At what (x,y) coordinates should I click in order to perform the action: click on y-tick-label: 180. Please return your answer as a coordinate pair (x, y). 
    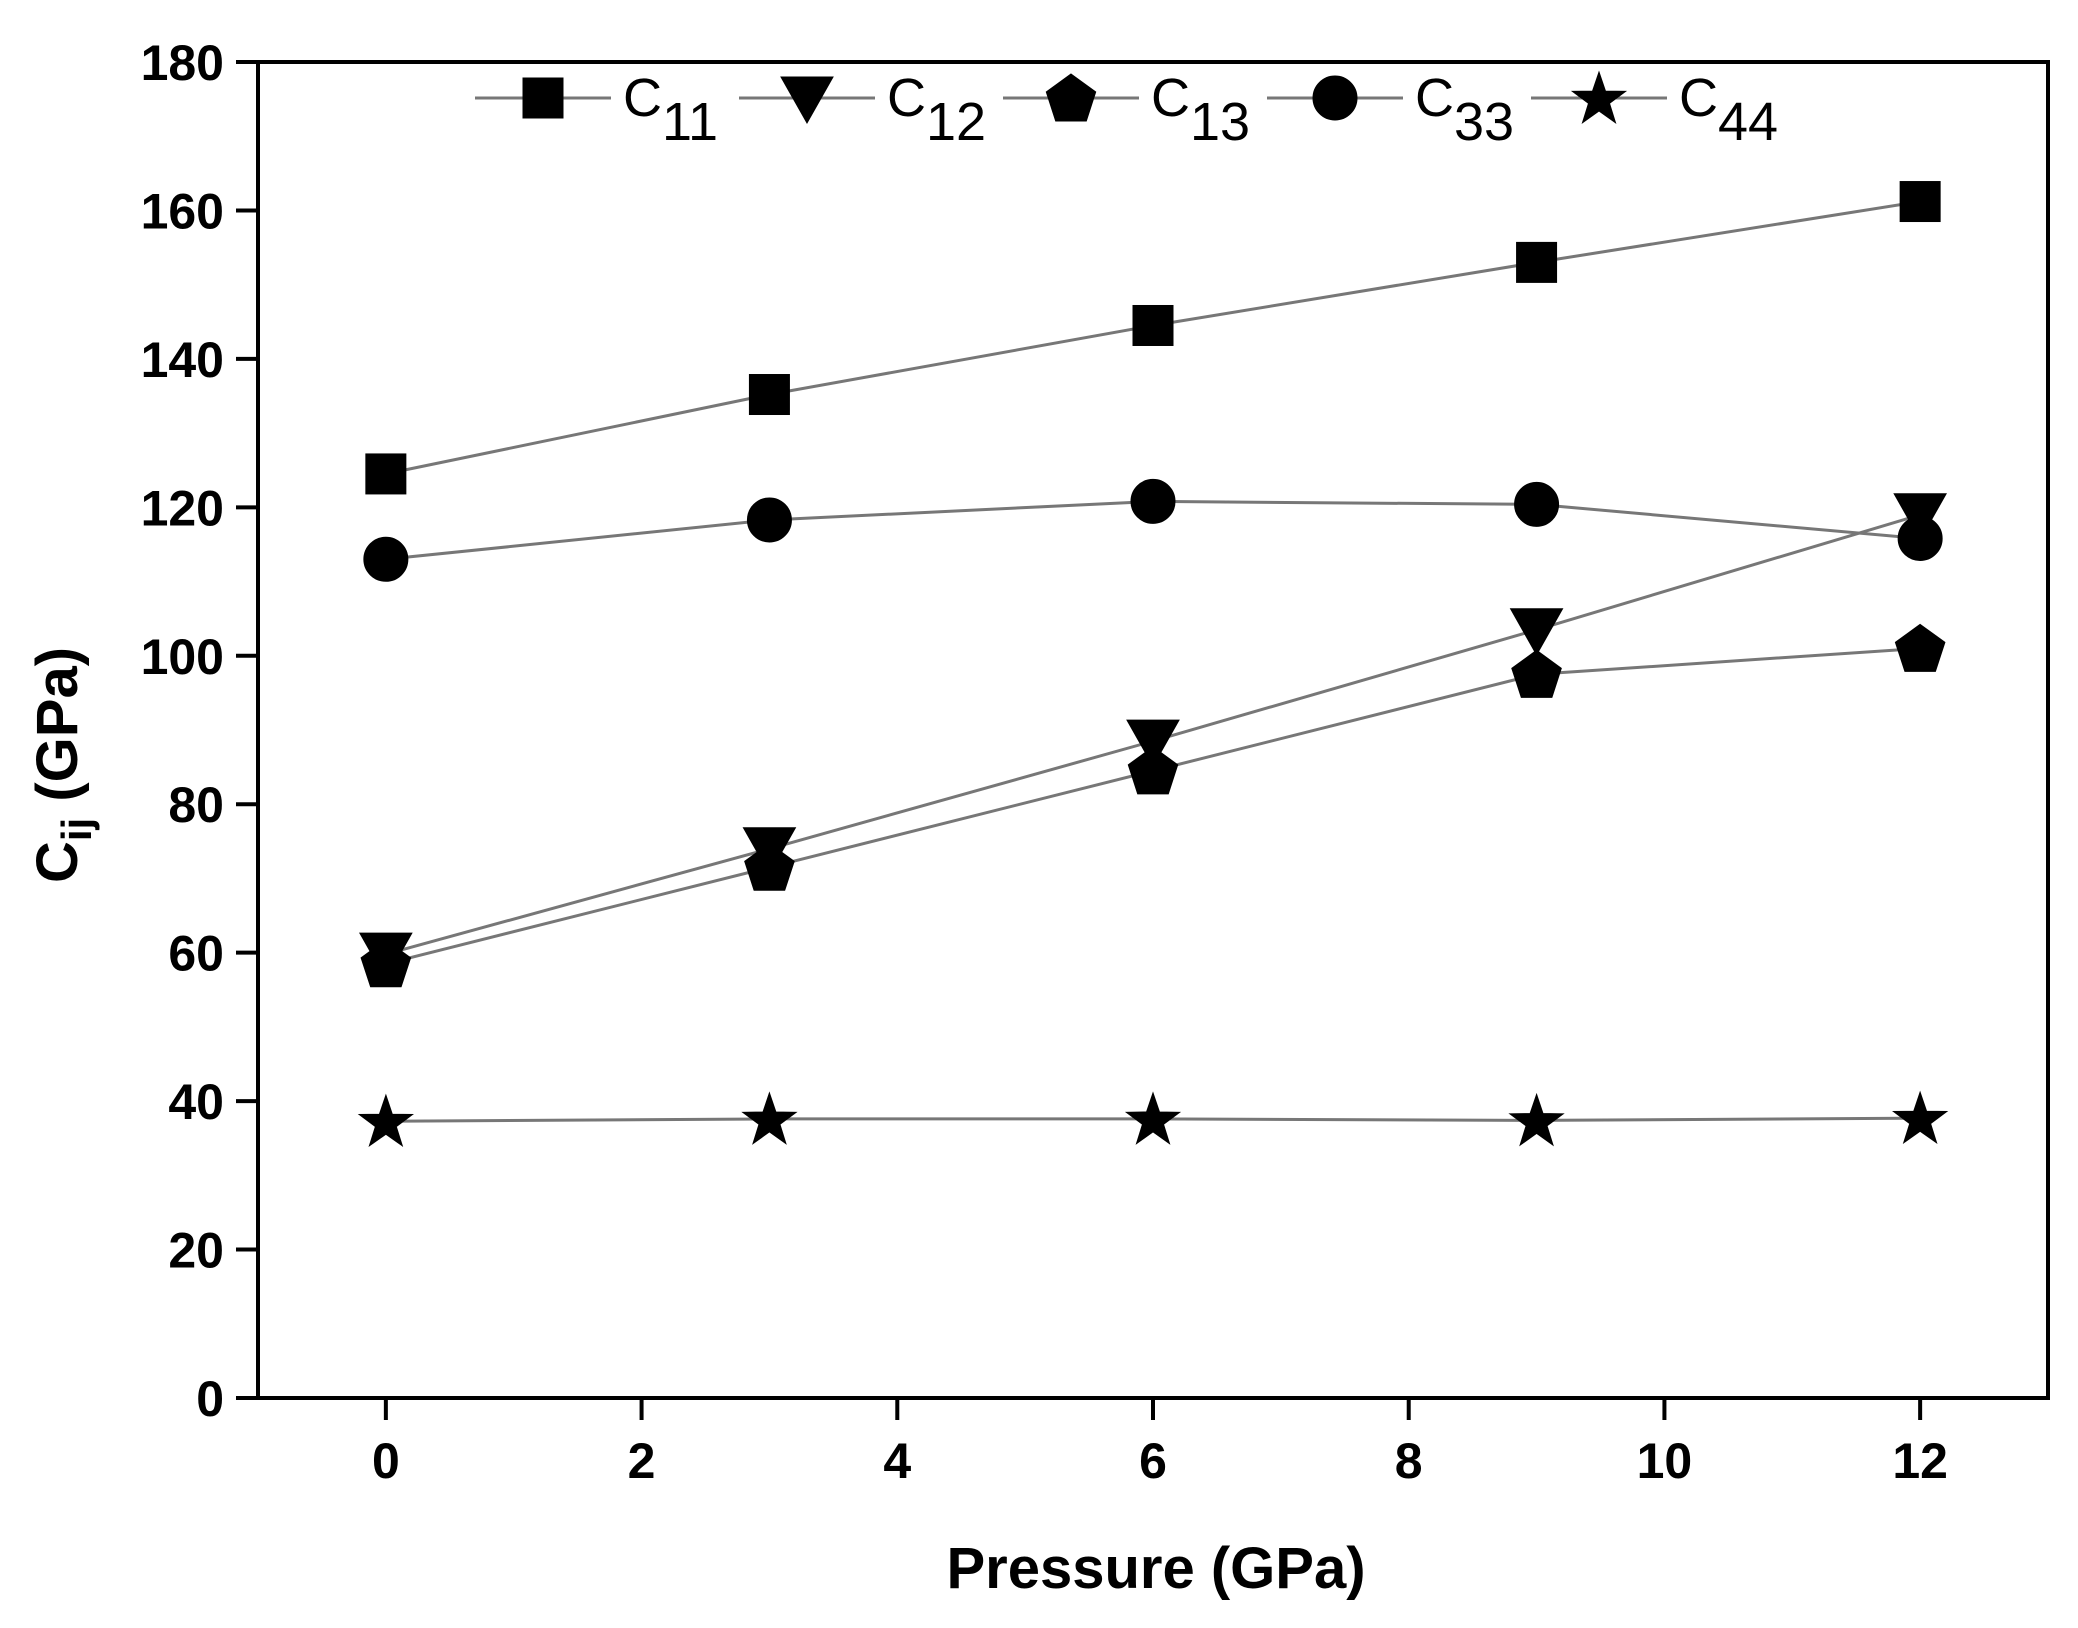
    Looking at the image, I should click on (182, 63).